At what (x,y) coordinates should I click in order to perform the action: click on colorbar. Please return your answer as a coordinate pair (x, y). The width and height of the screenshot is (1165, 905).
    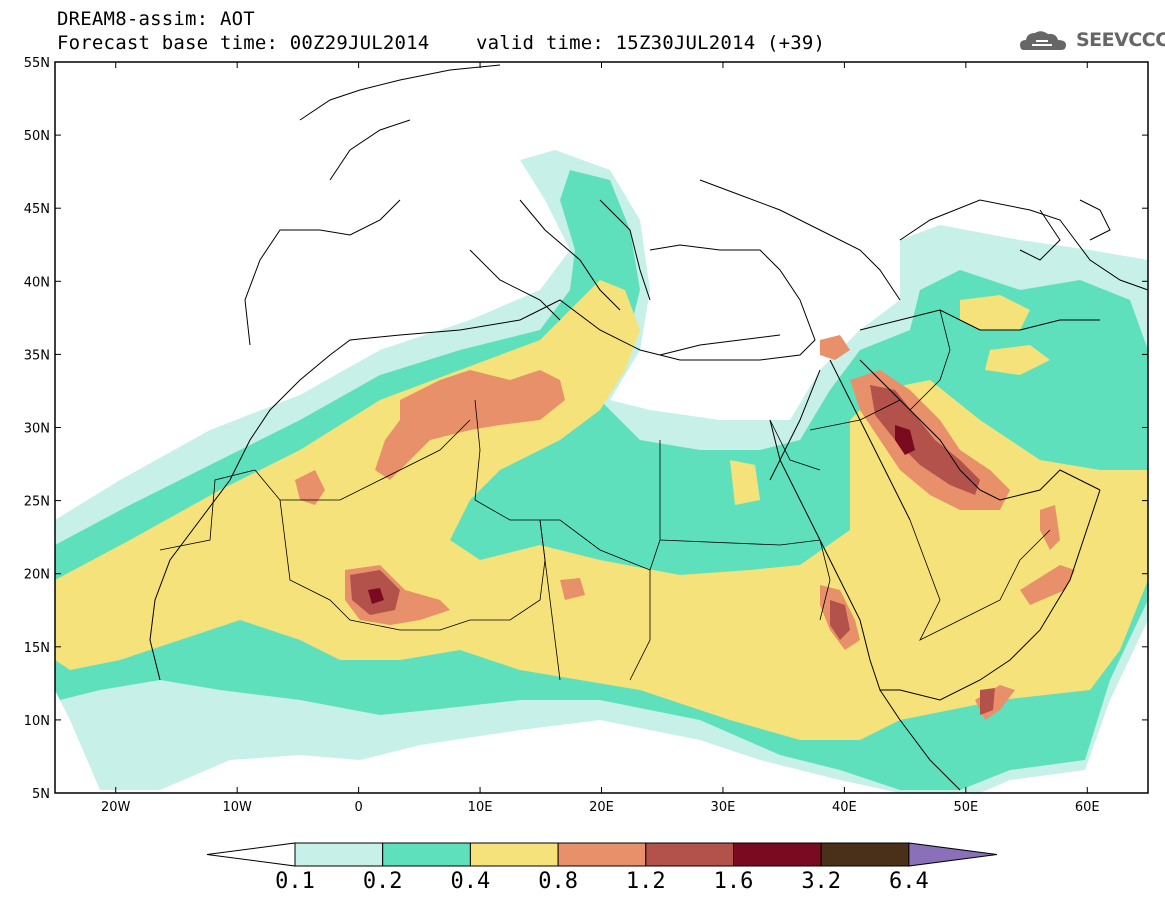
    Looking at the image, I should click on (602, 854).